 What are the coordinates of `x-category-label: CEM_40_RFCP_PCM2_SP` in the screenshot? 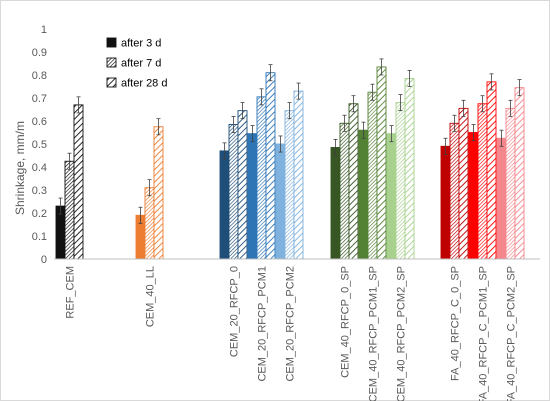 It's located at (402, 333).